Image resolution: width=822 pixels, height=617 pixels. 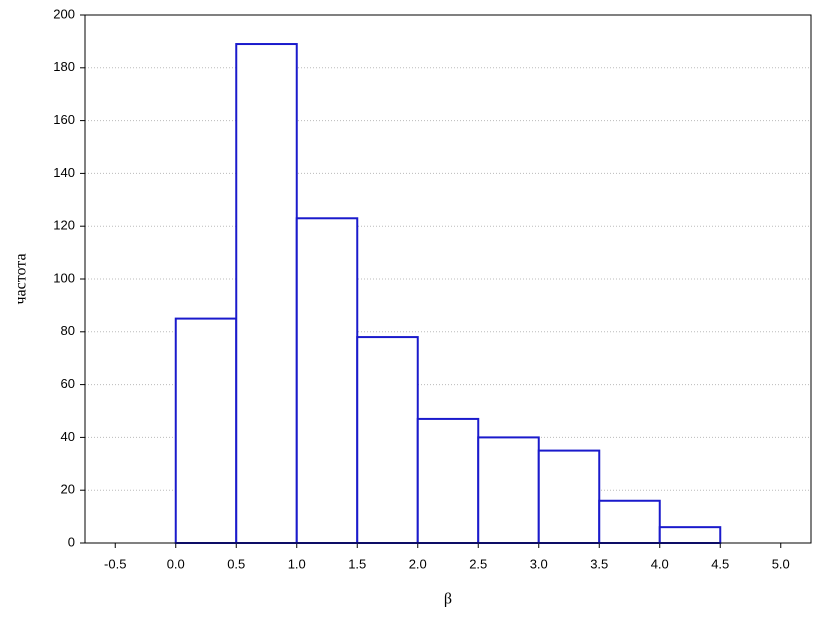 I want to click on y-tick-label: 100, so click(x=64, y=277).